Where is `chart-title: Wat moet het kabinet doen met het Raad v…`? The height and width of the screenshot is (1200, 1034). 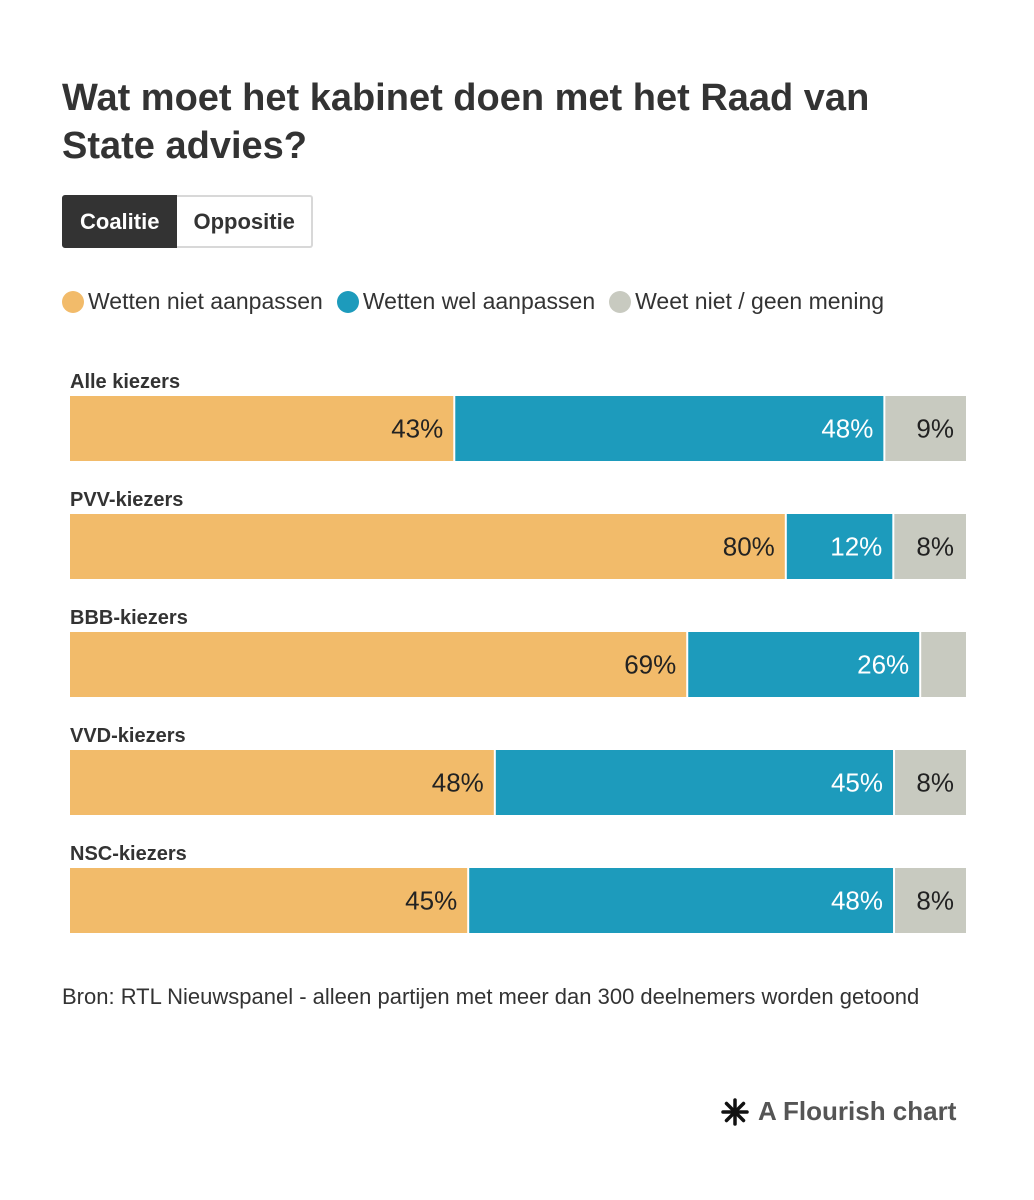 chart-title: Wat moet het kabinet doen met het Raad v… is located at coordinates (466, 122).